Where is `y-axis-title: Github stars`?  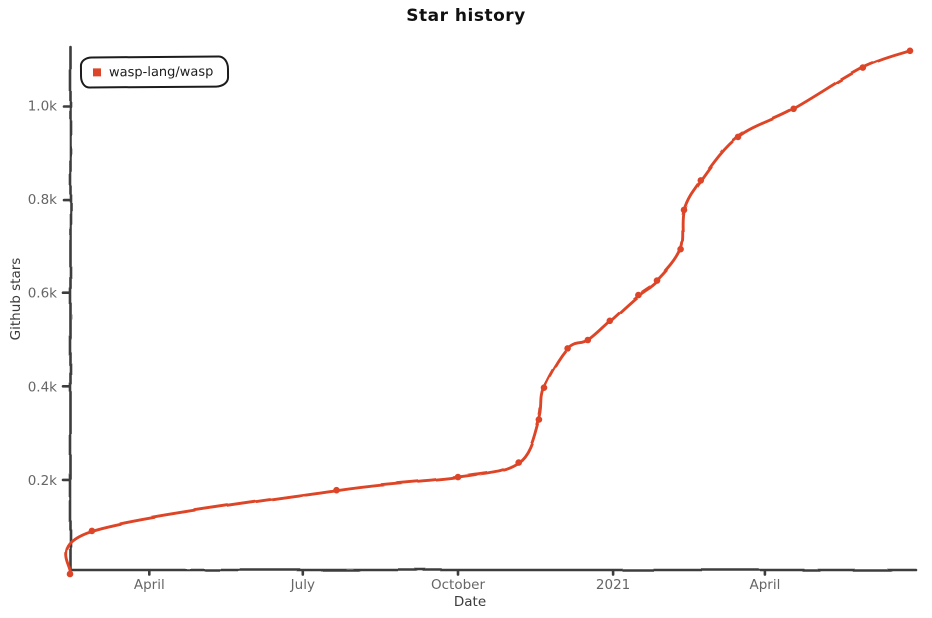
y-axis-title: Github stars is located at coordinates (16, 299).